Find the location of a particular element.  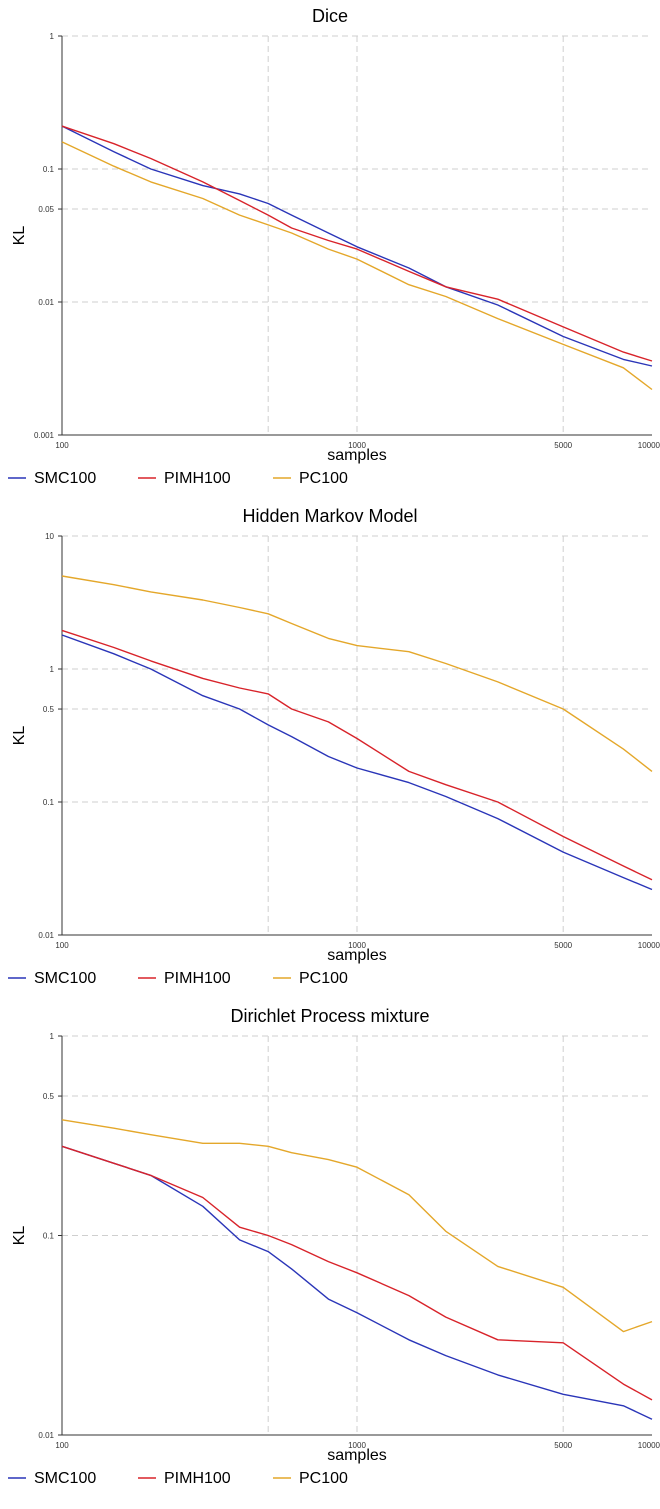

y-tick-label: 0.05 is located at coordinates (46, 209).